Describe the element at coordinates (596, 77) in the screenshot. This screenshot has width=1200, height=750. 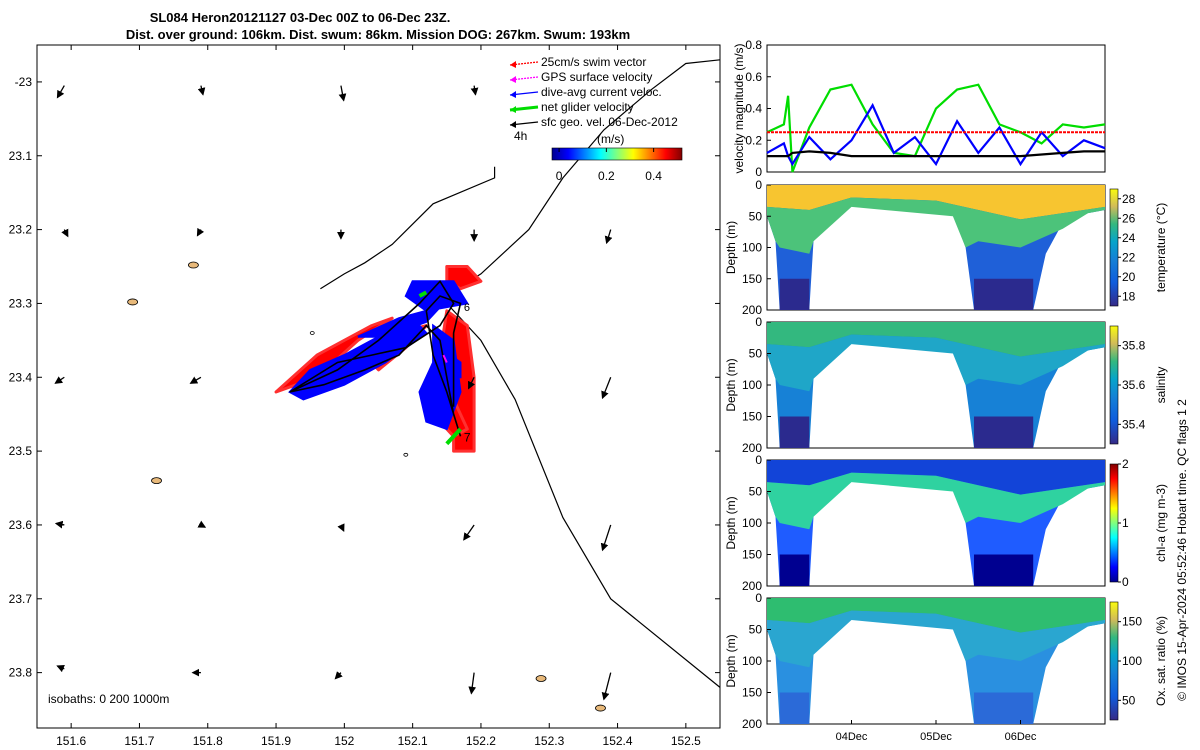
I see `legend-label: GPS surface velocity` at that location.